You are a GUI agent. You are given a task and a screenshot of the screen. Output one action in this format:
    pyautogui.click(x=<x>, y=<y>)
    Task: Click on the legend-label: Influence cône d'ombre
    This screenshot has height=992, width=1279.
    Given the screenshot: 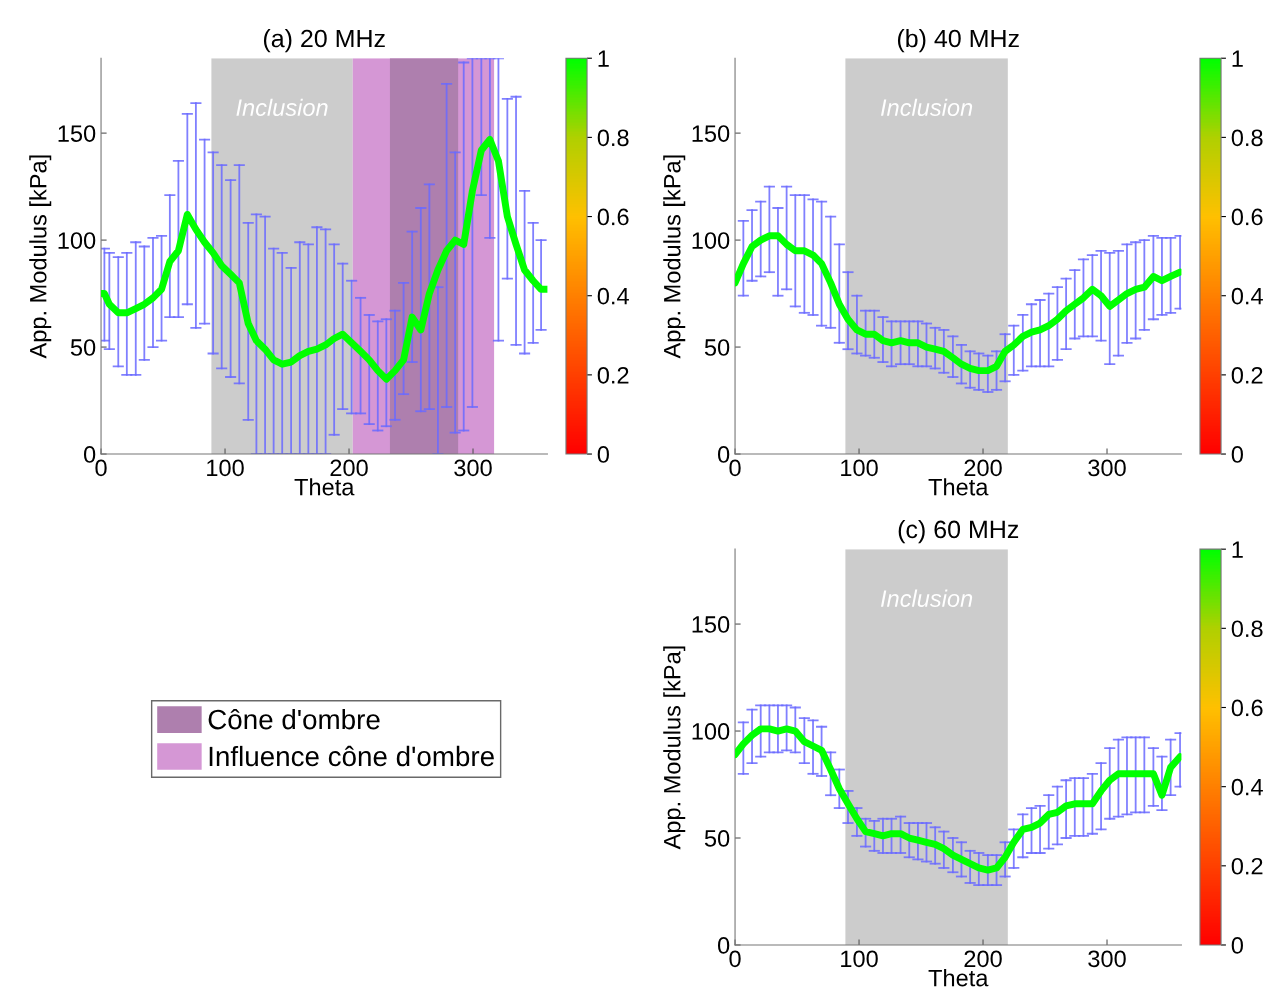 What is the action you would take?
    pyautogui.click(x=351, y=756)
    